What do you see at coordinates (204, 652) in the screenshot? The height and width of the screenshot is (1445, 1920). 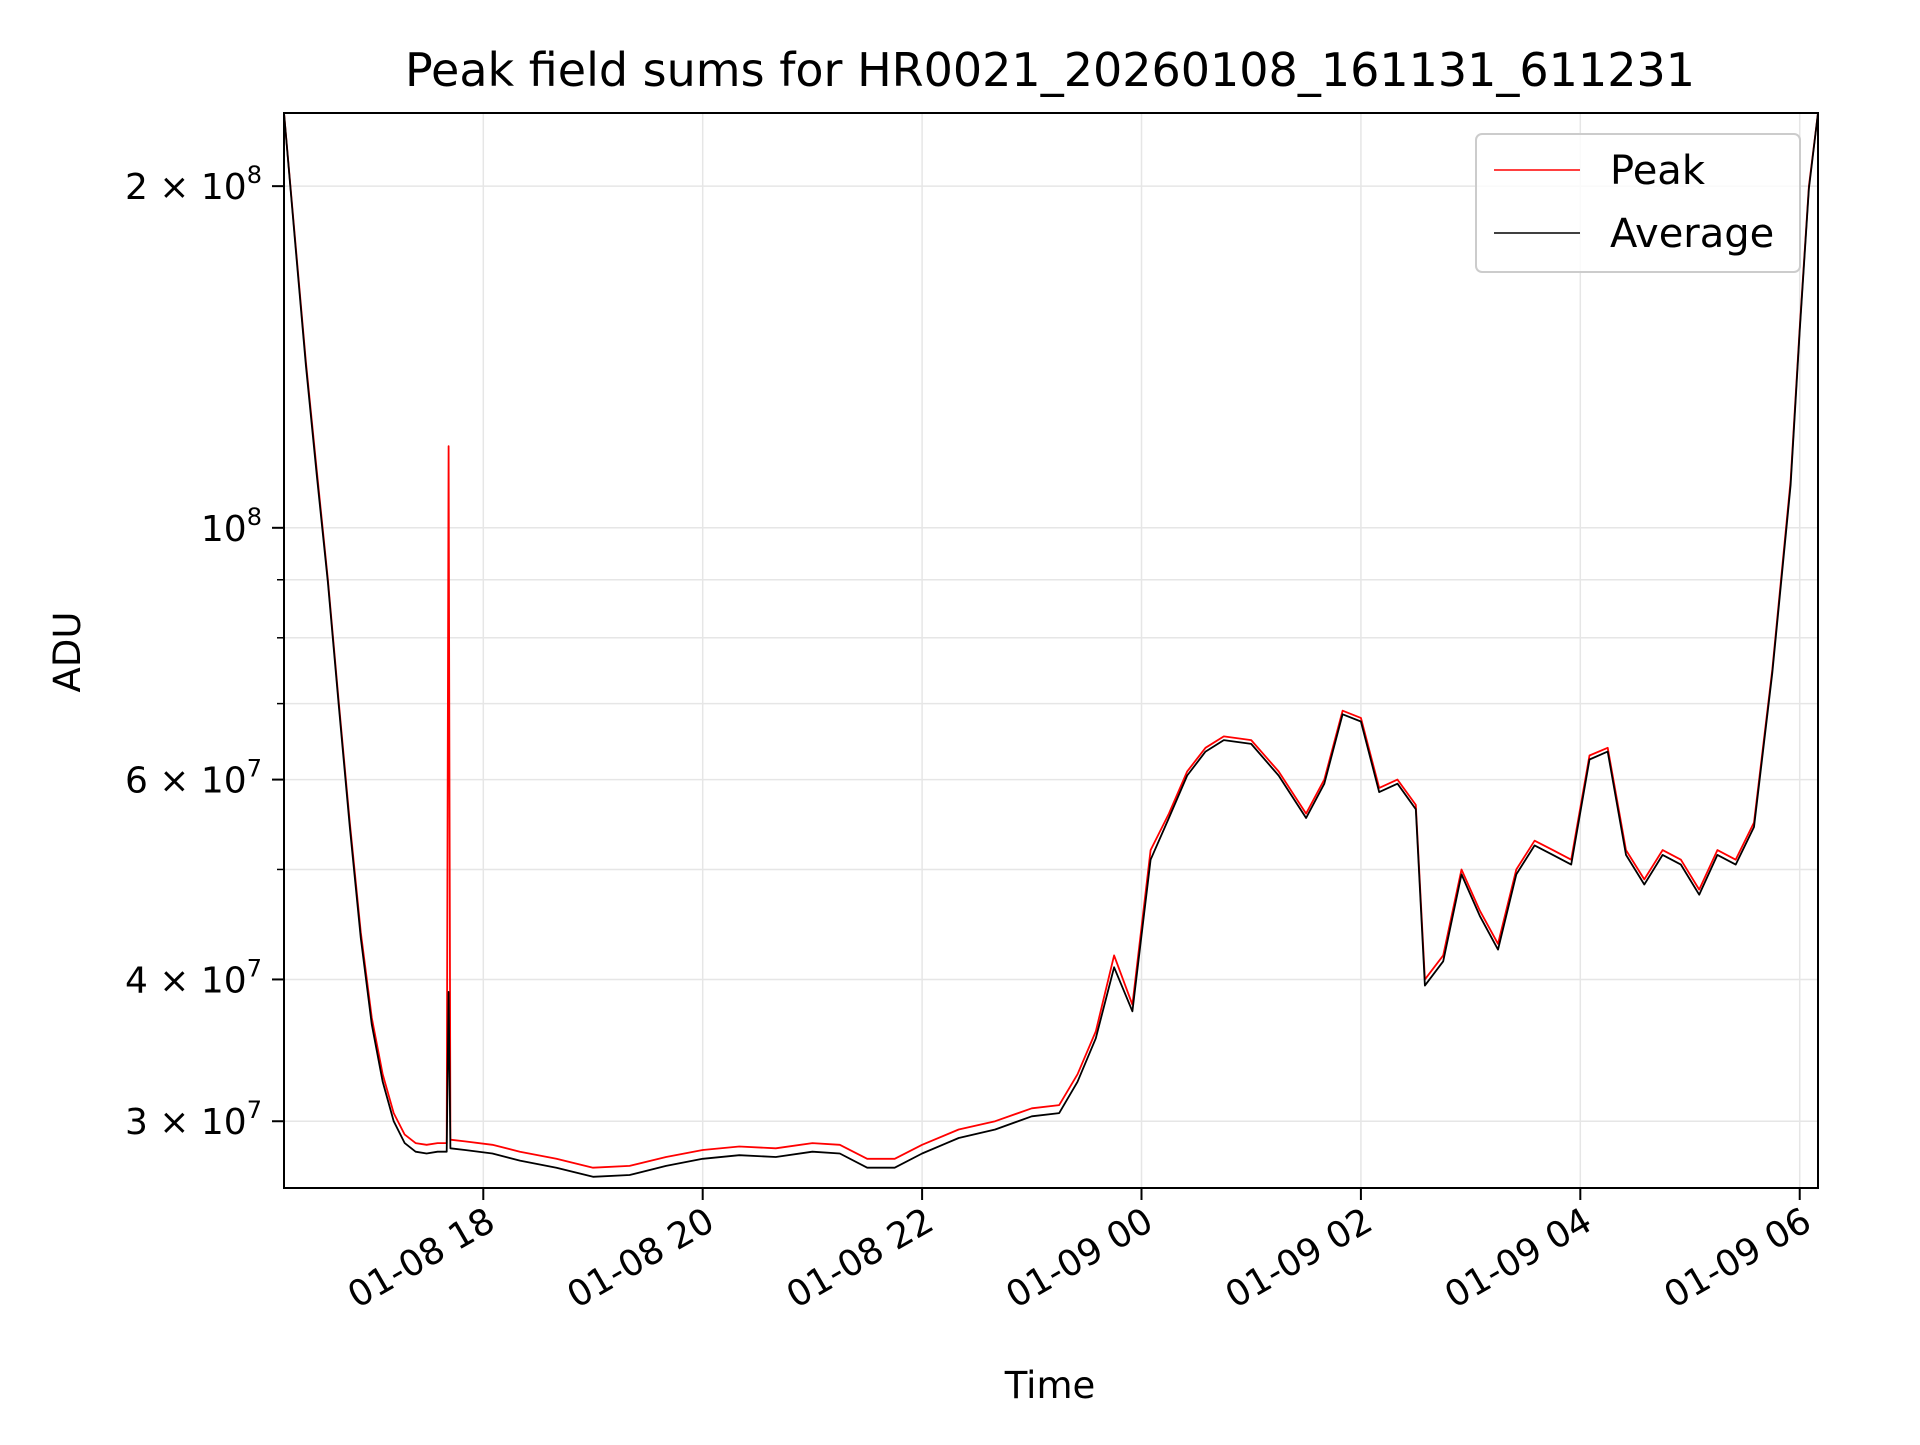 I see `y-axis-ticks: 3 × 107 4 × 107 6 × 107 108 2 × 108` at bounding box center [204, 652].